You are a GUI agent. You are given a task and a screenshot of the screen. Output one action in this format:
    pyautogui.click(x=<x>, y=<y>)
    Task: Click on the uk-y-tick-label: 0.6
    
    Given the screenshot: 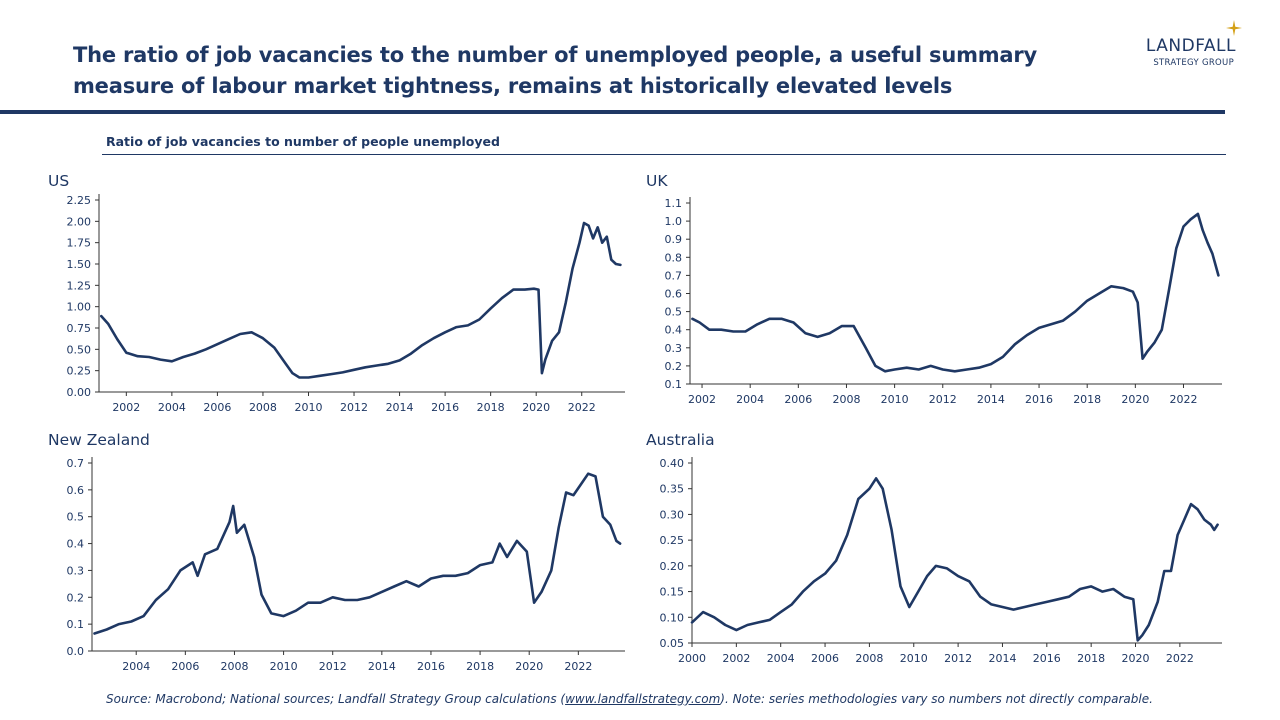 What is the action you would take?
    pyautogui.click(x=674, y=294)
    